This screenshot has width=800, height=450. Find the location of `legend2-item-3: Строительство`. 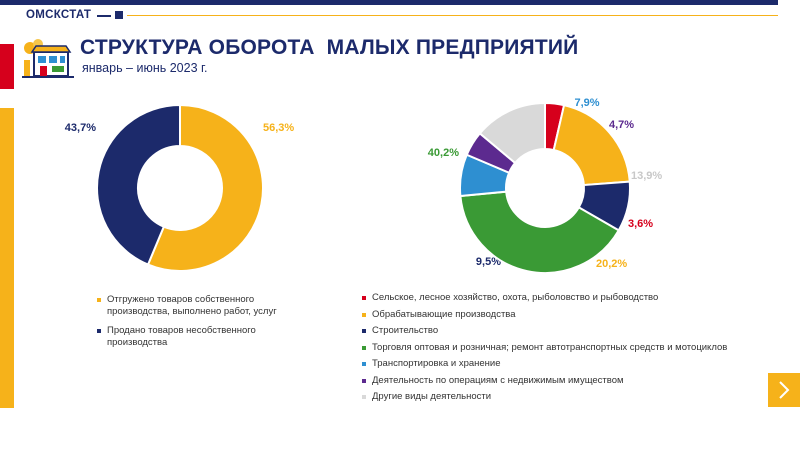

legend2-item-3: Строительство is located at coordinates (572, 333).